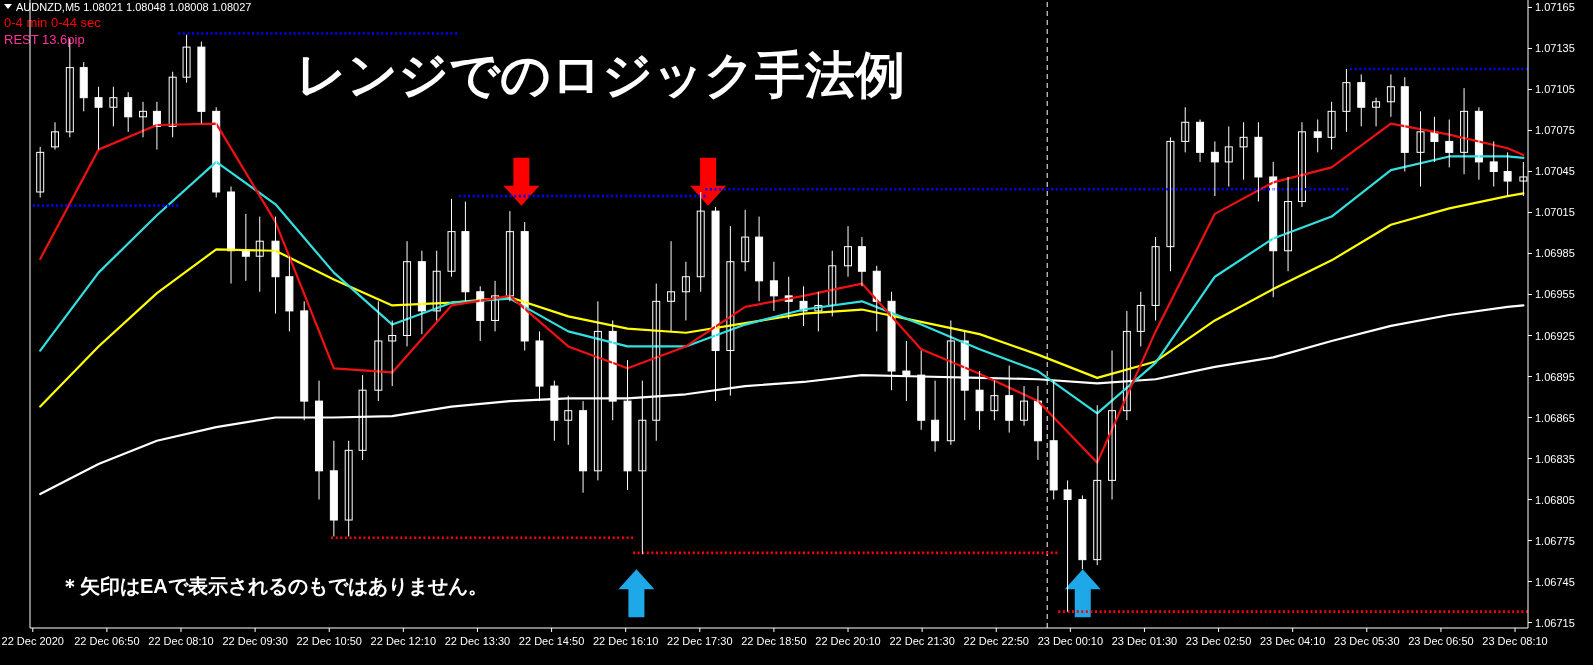 The height and width of the screenshot is (665, 1593). Describe the element at coordinates (1515, 641) in the screenshot. I see `x-tick-label: 23 Dec 08:10` at that location.